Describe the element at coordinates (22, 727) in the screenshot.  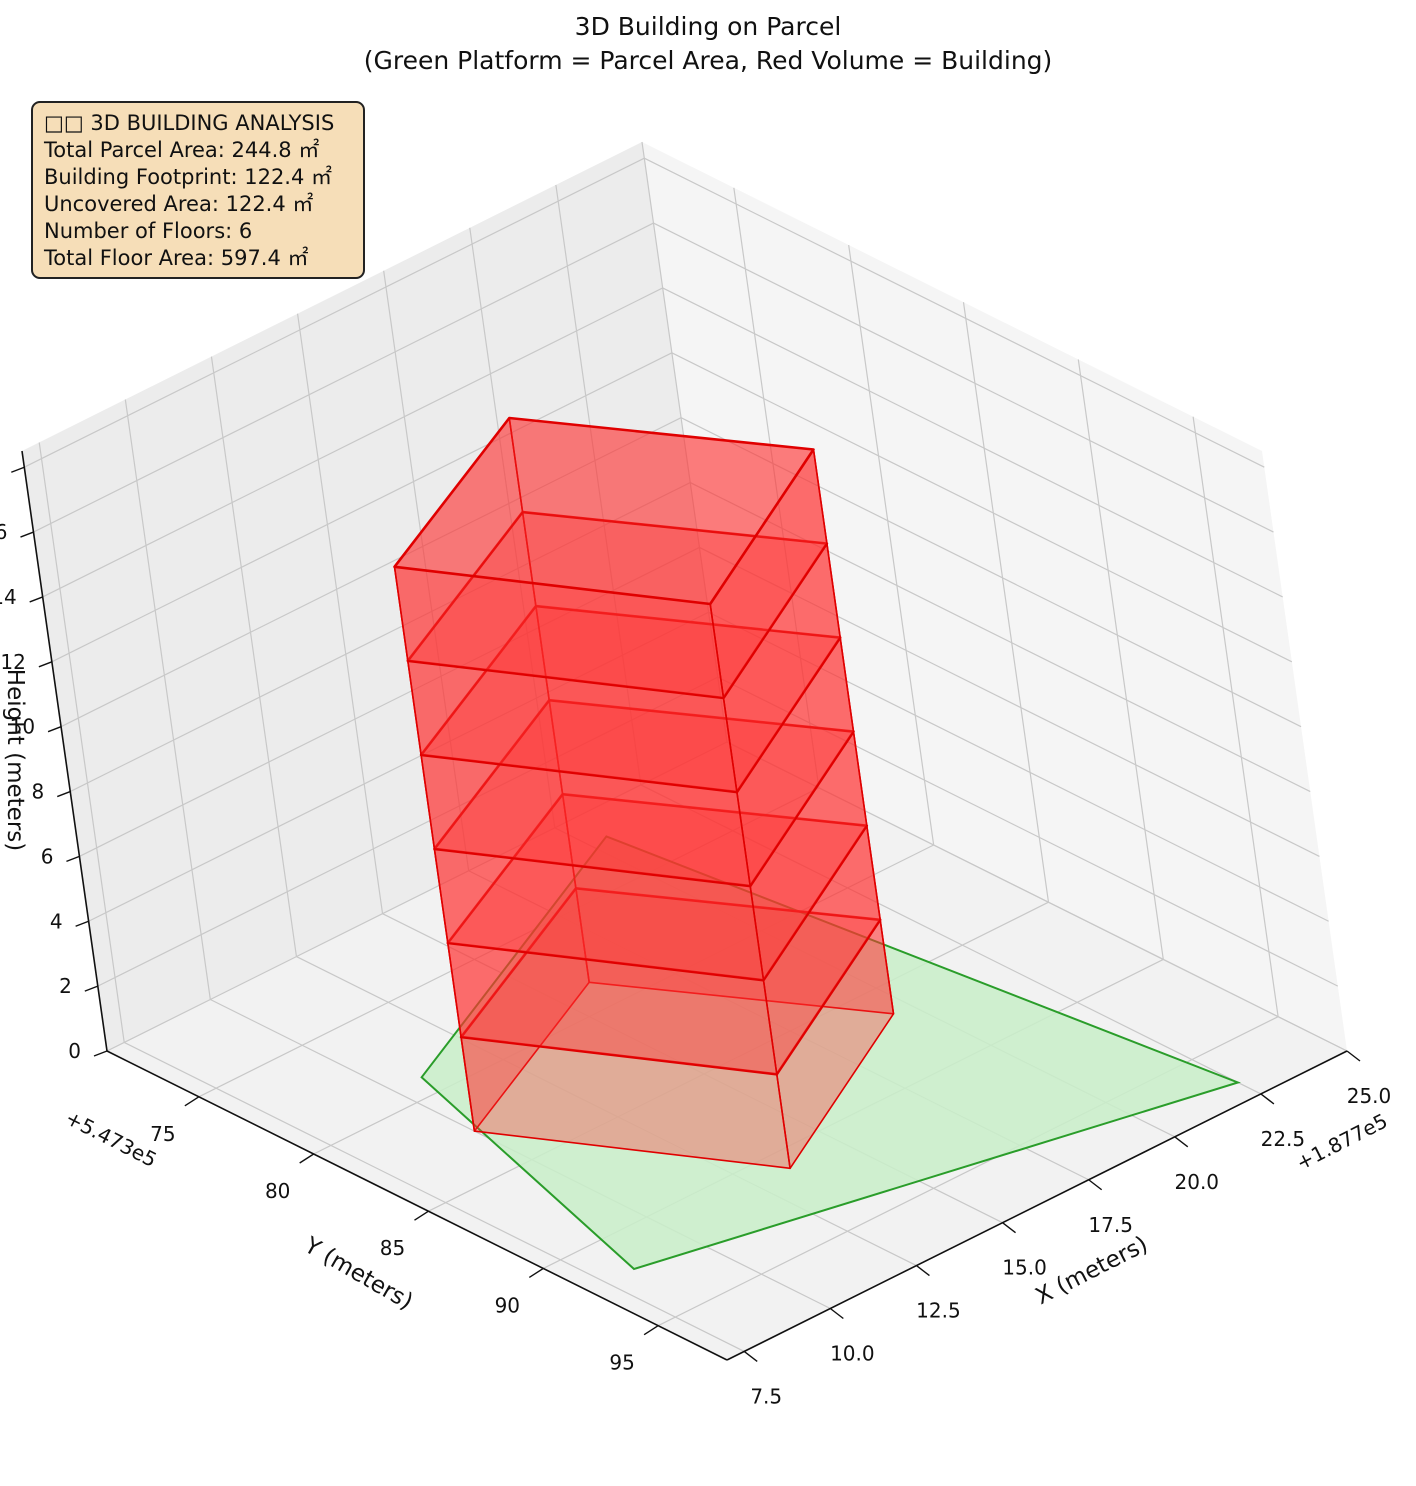
I see `z-tick-label: 10` at that location.